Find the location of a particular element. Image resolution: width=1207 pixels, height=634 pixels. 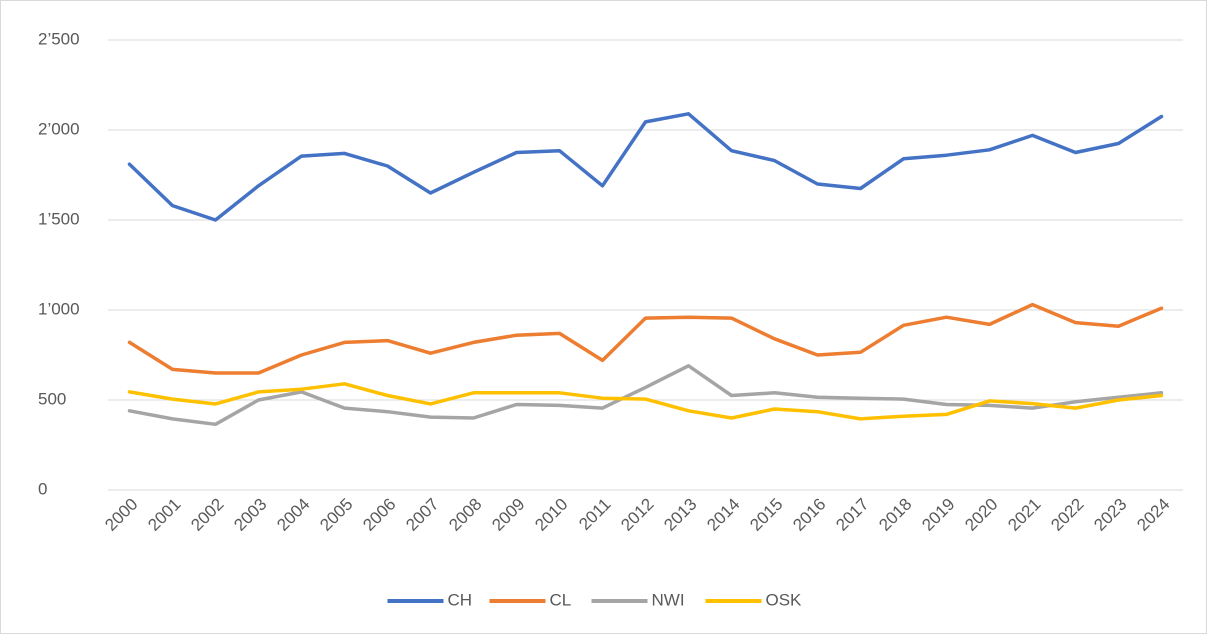

y-tick-label: 2’000 is located at coordinates (59, 128).